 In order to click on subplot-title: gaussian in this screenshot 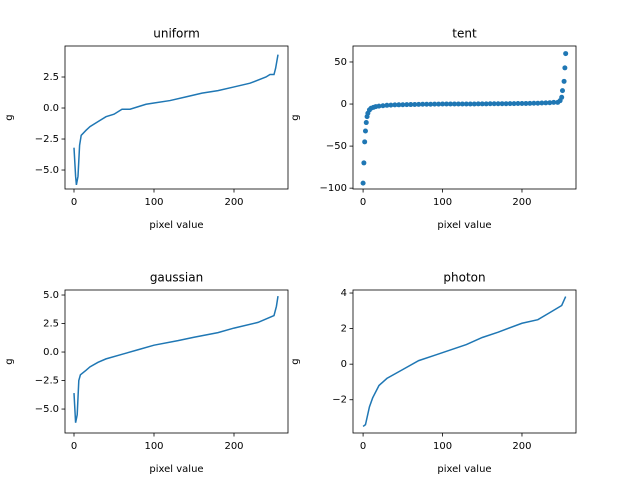, I will do `click(176, 278)`.